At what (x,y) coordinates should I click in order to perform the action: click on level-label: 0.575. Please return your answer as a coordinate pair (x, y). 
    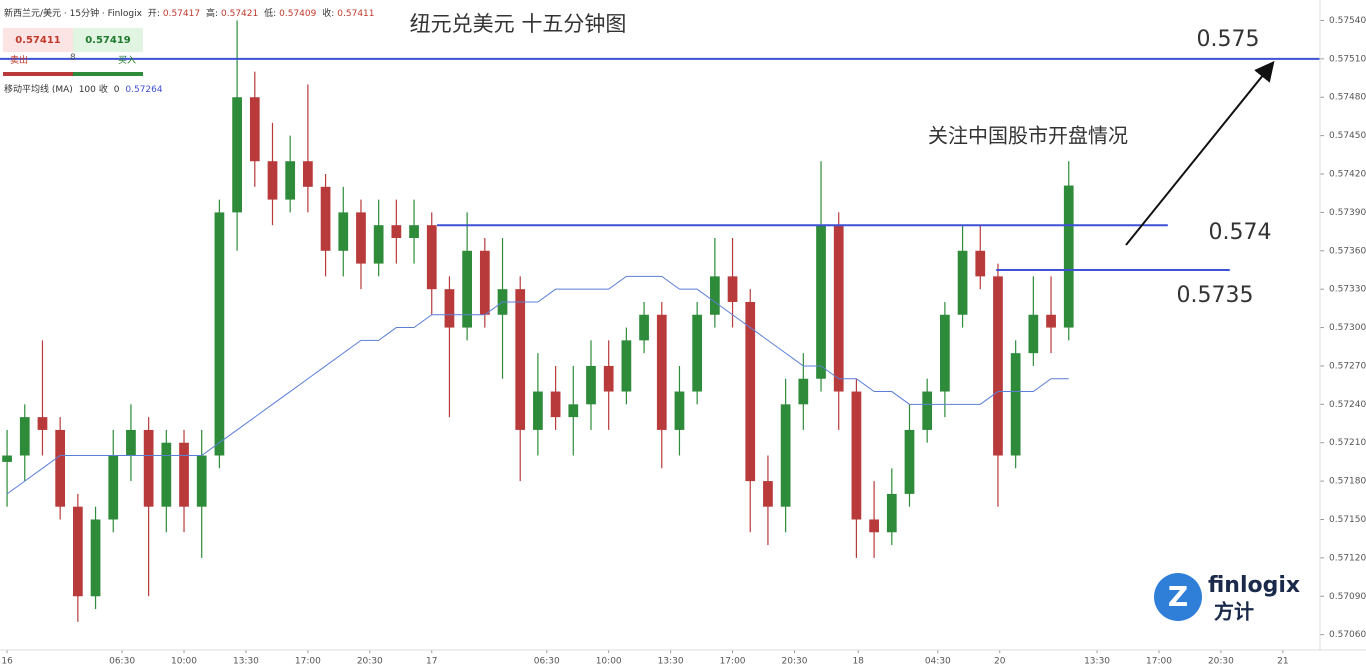
    Looking at the image, I should click on (1228, 39).